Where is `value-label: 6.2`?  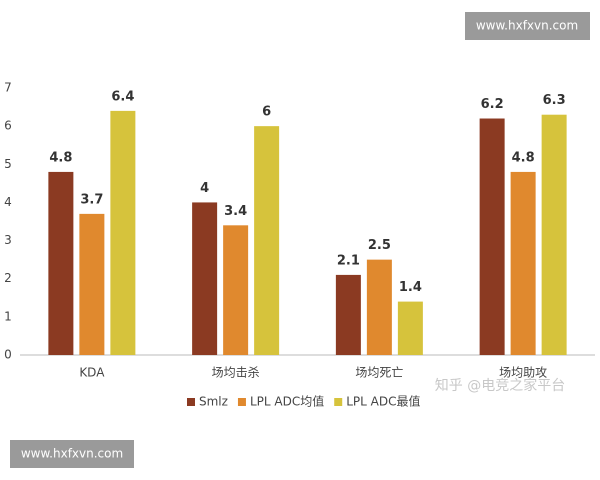 value-label: 6.2 is located at coordinates (492, 104).